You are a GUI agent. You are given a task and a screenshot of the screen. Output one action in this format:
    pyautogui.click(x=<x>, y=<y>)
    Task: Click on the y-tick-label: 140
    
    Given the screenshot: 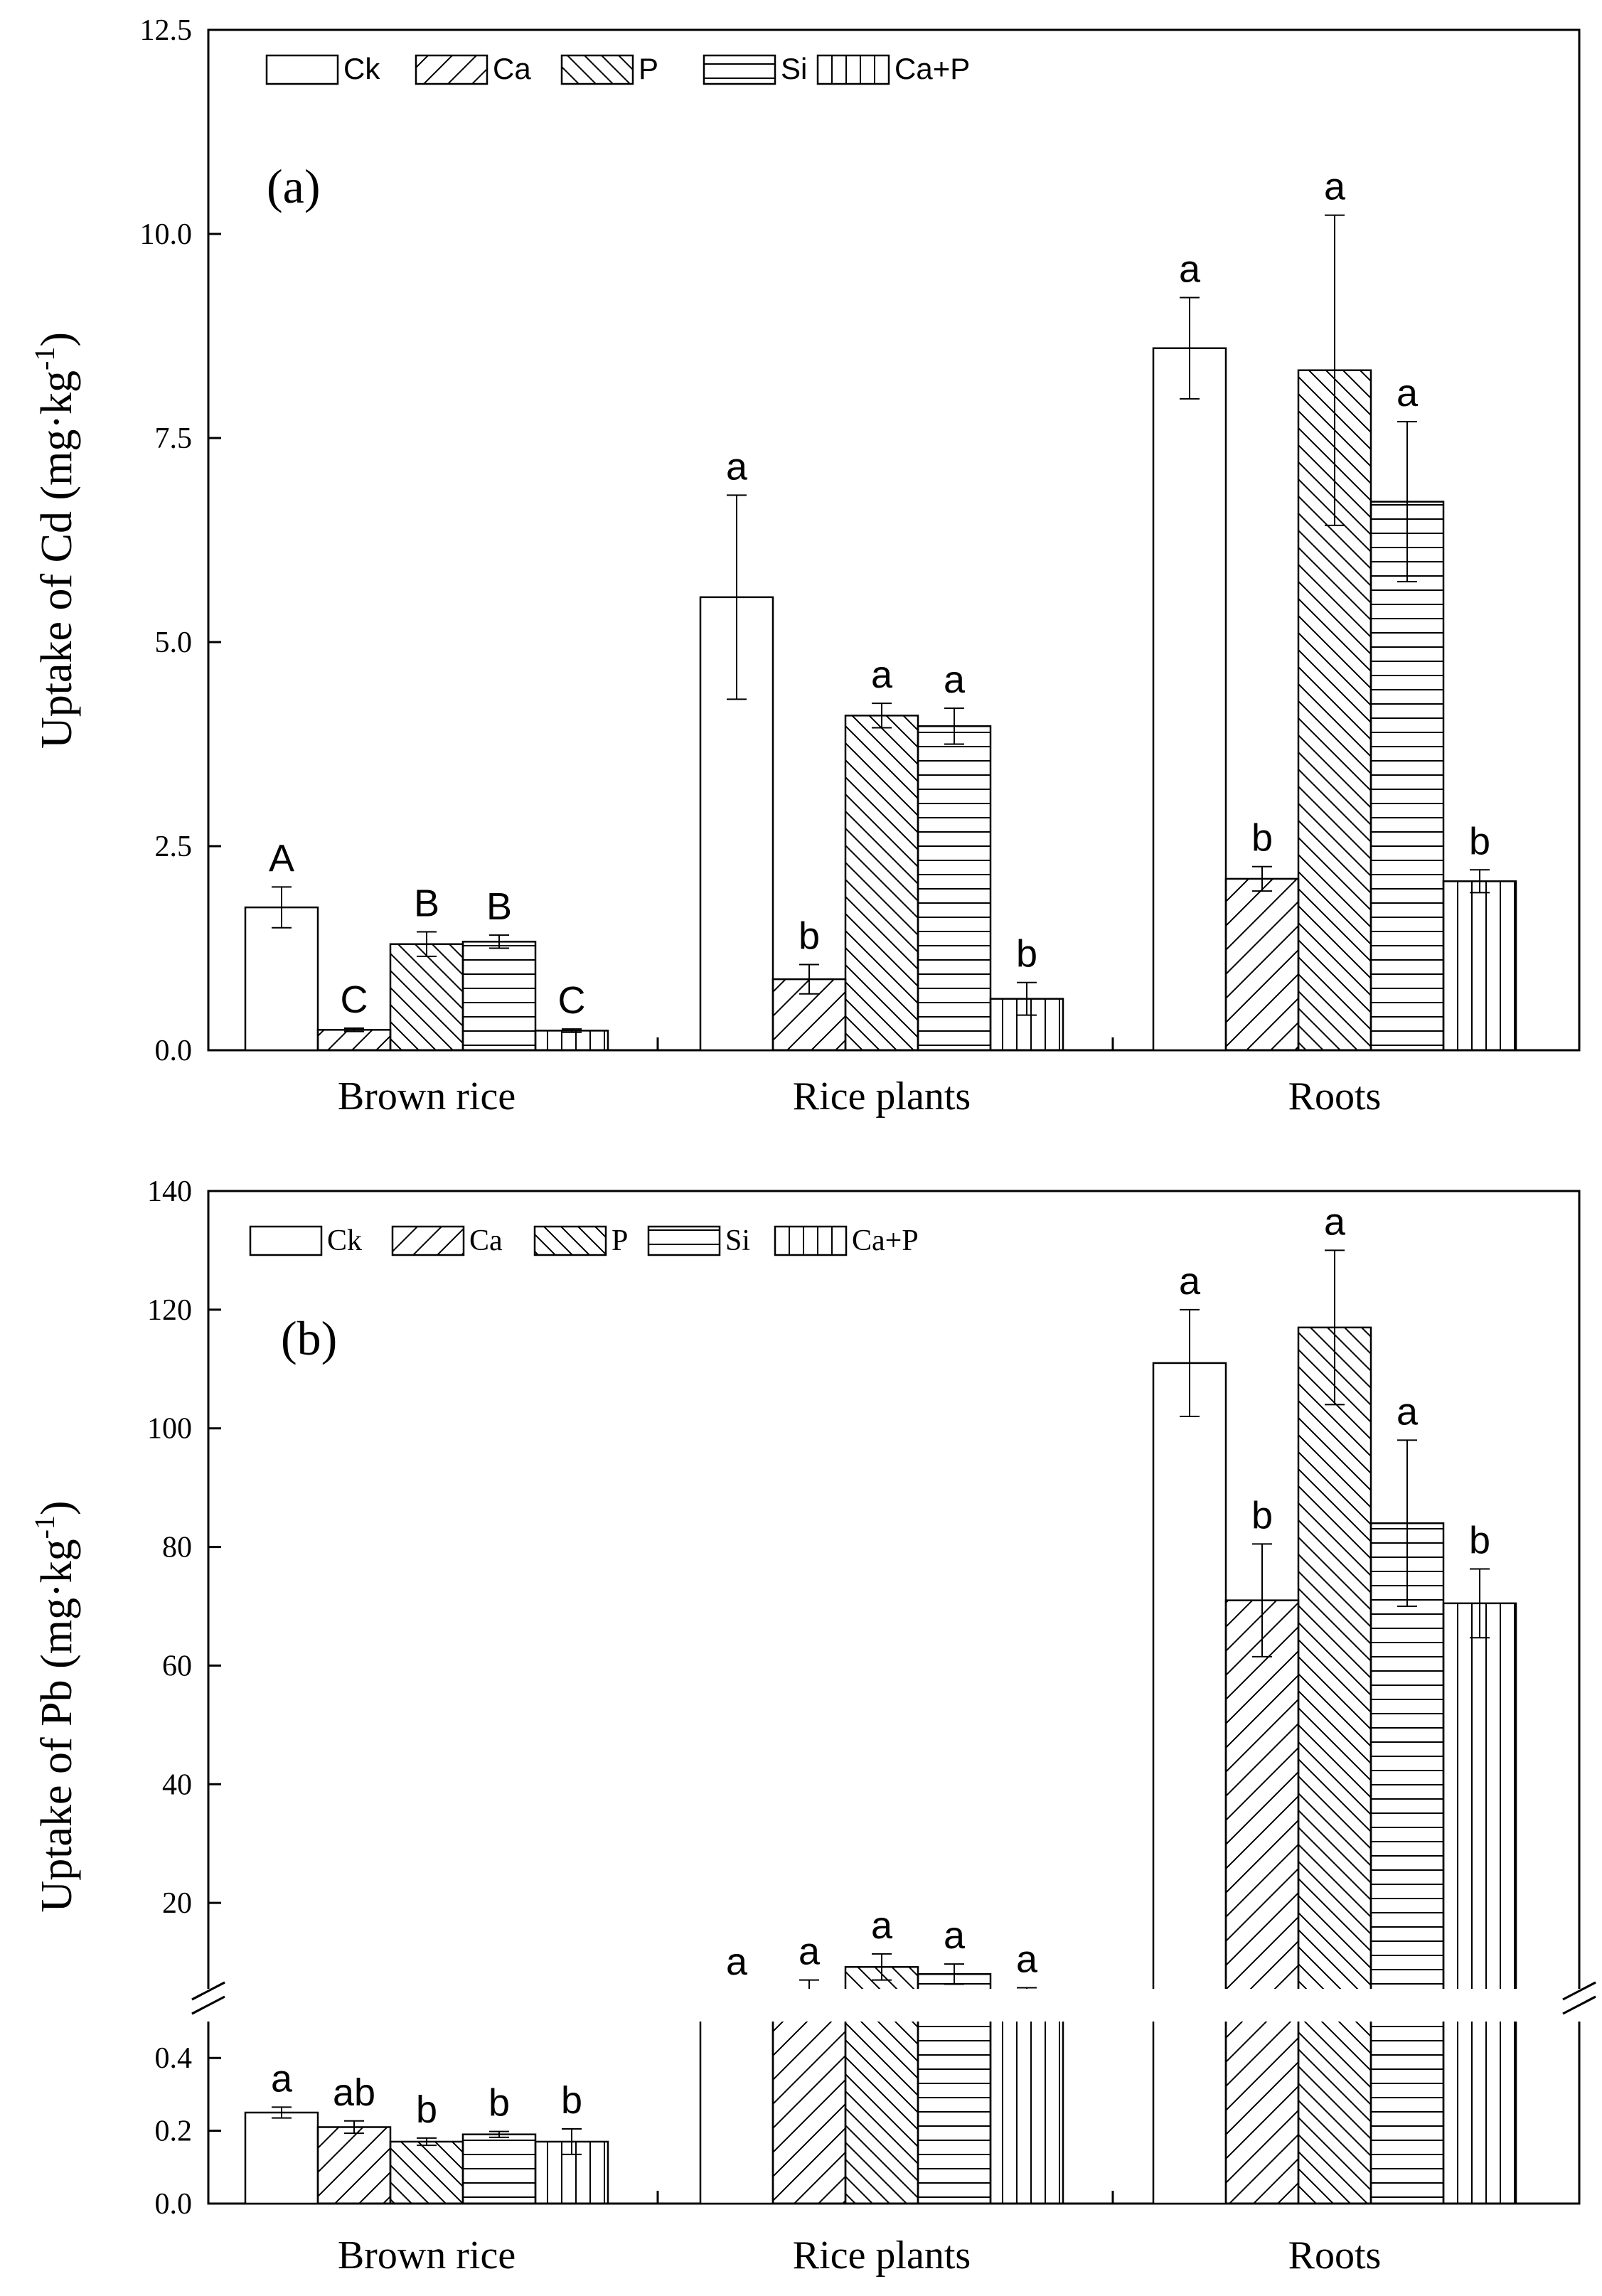 What is the action you would take?
    pyautogui.click(x=169, y=1191)
    